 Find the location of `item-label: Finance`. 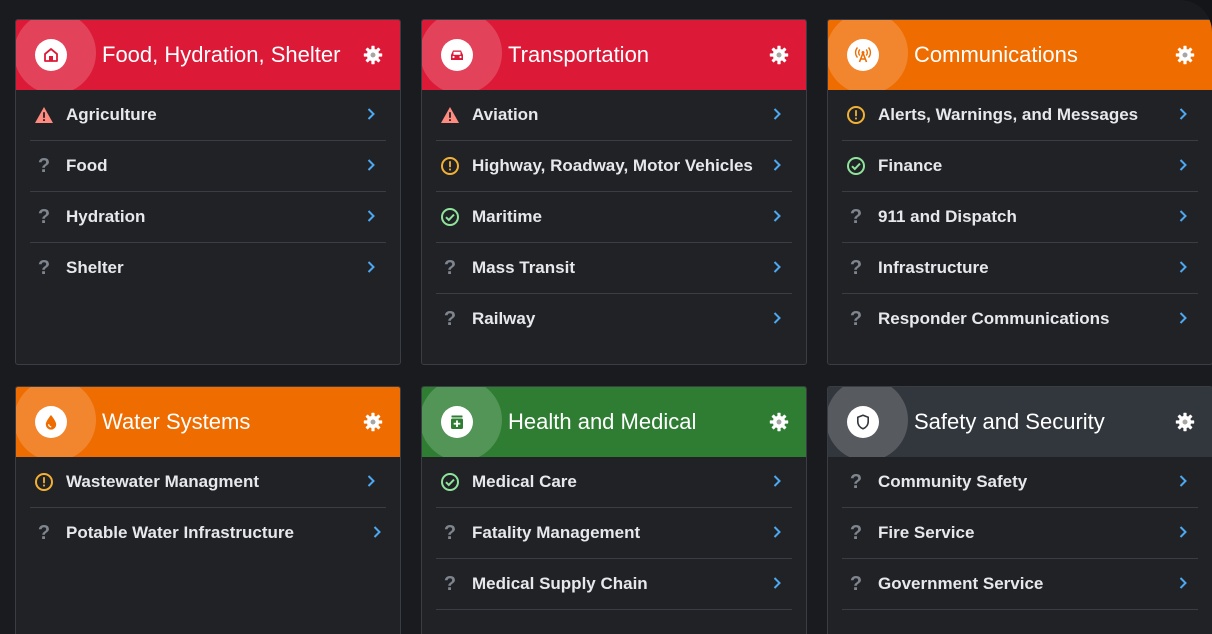

item-label: Finance is located at coordinates (910, 165).